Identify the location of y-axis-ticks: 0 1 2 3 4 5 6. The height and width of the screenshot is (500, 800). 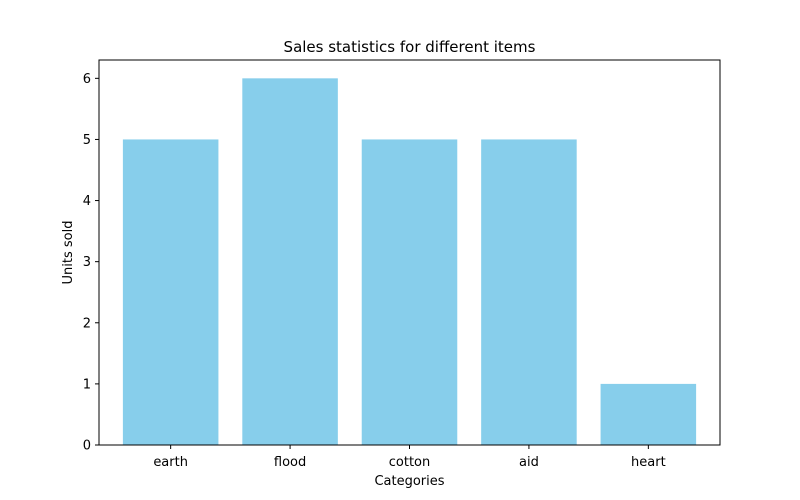
(91, 263).